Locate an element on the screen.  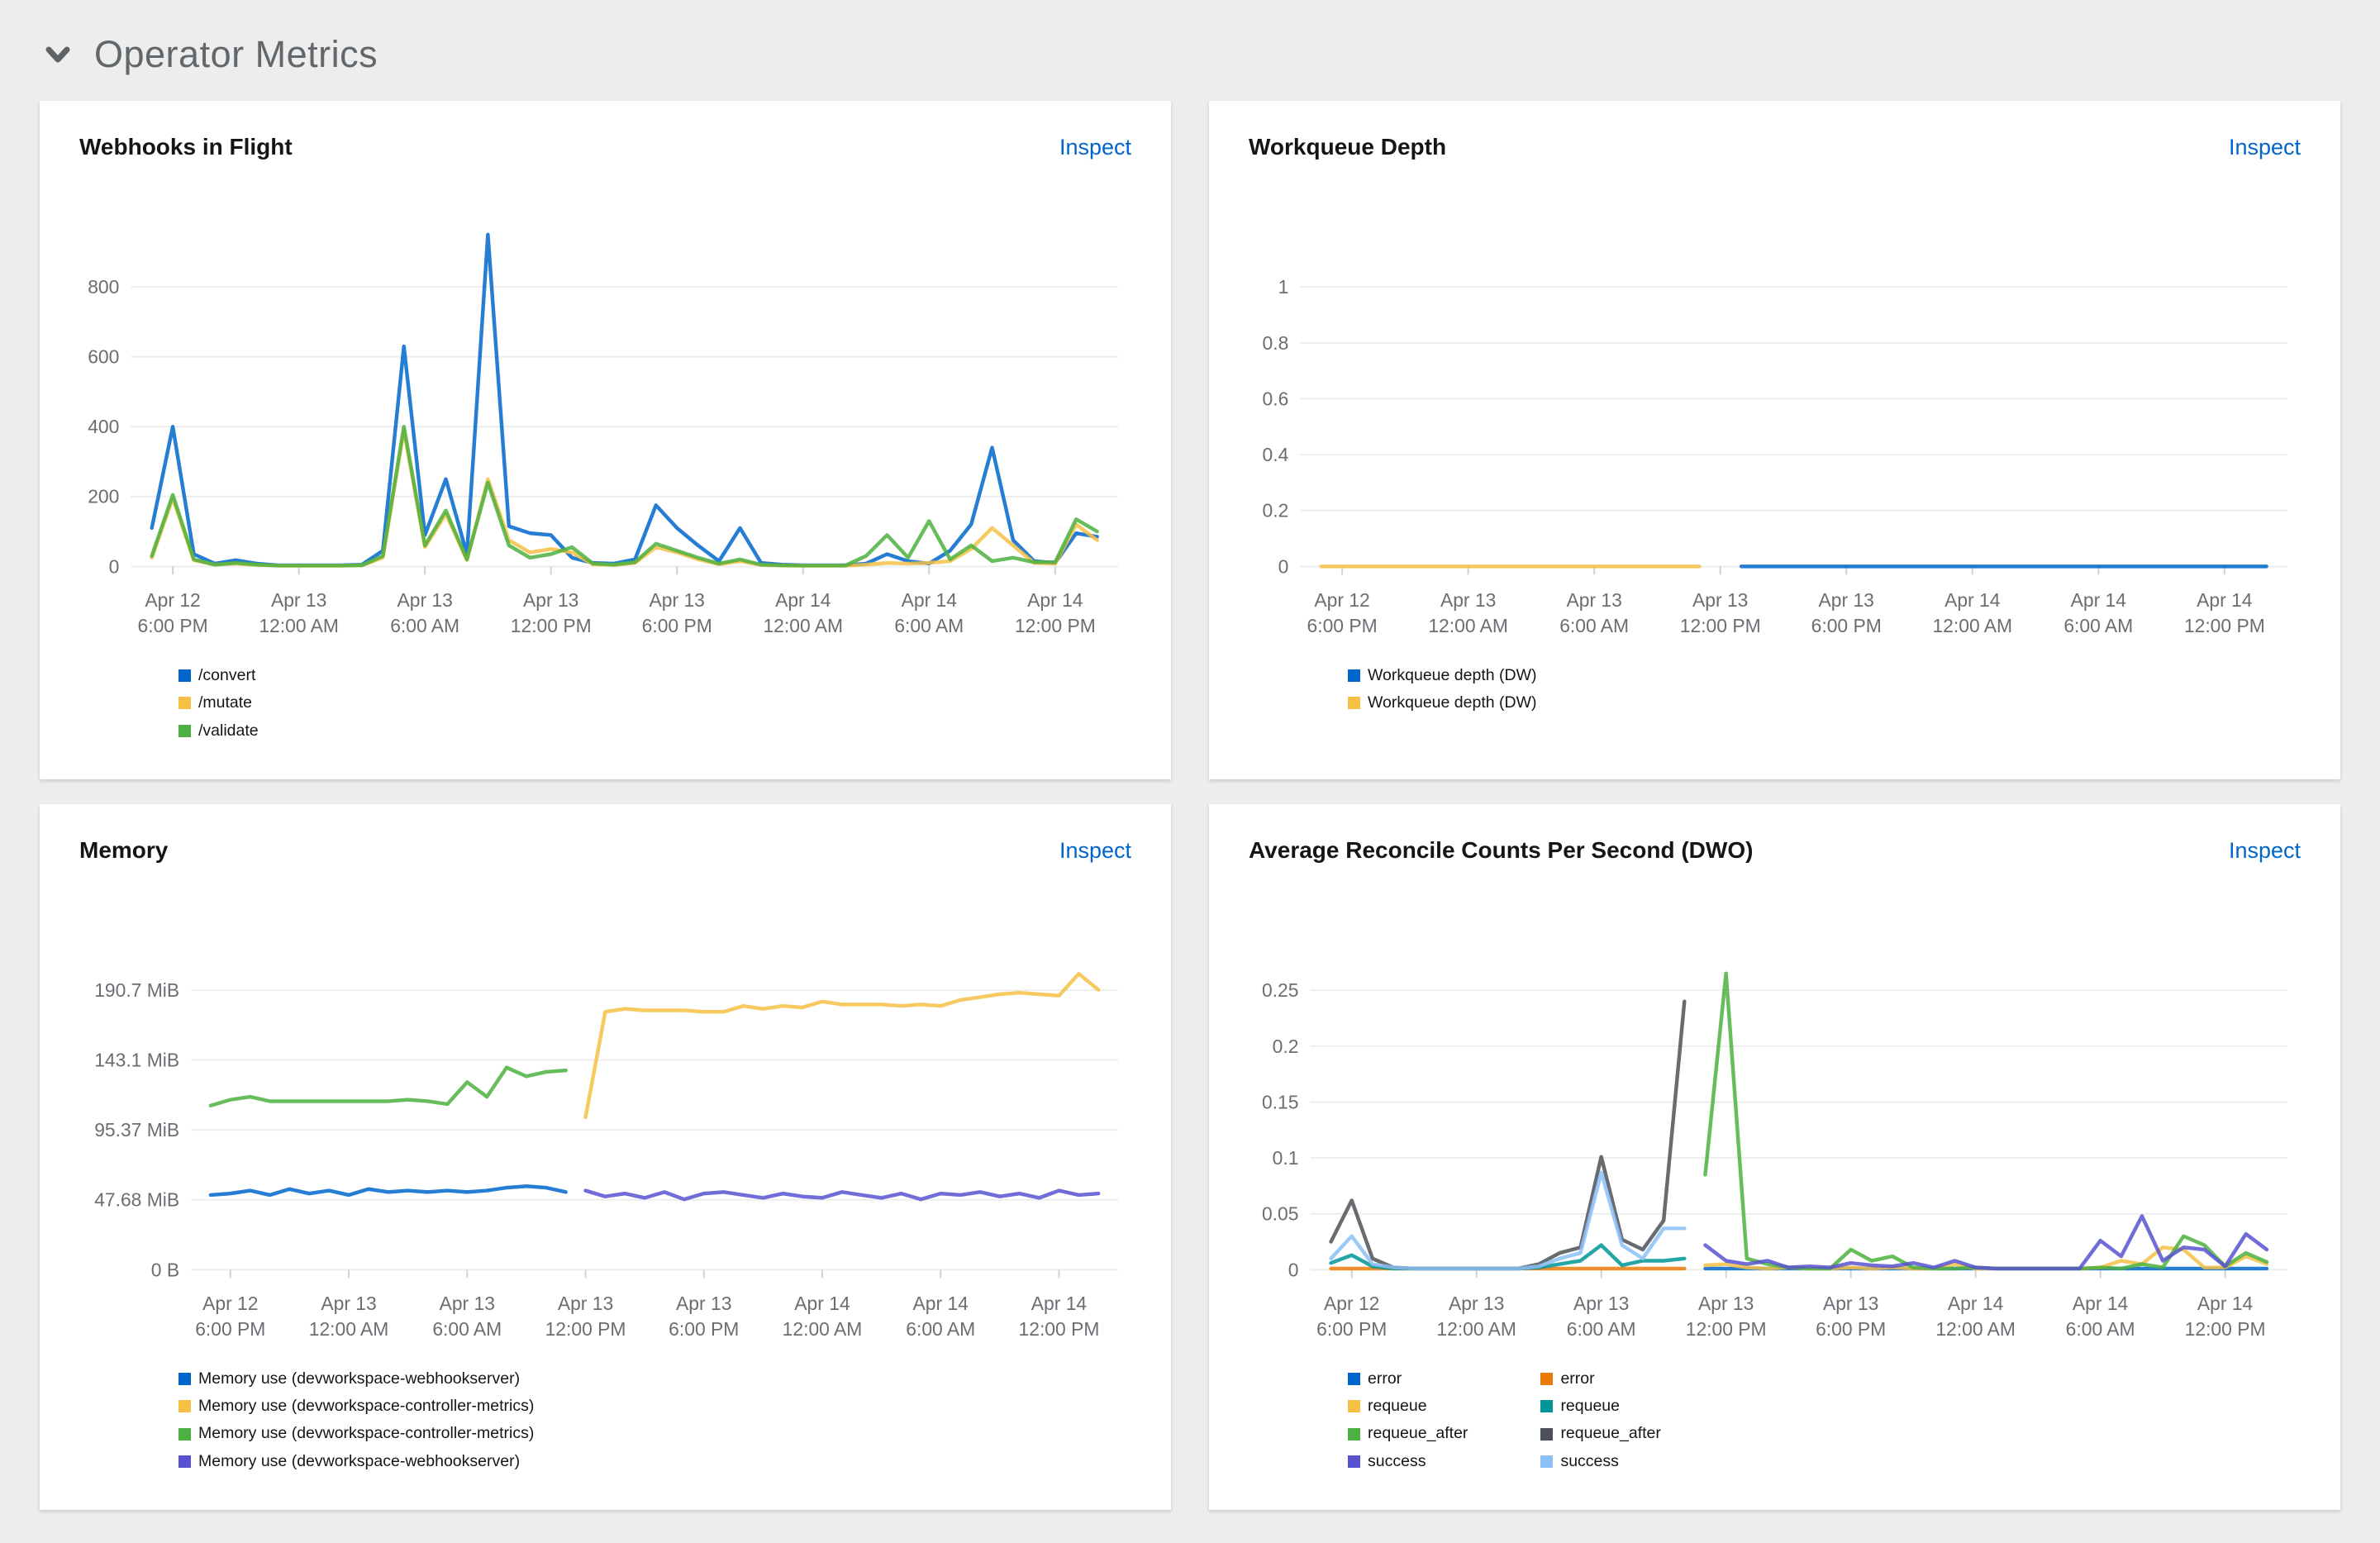
svg-text: 0.4 is located at coordinates (1276, 455).